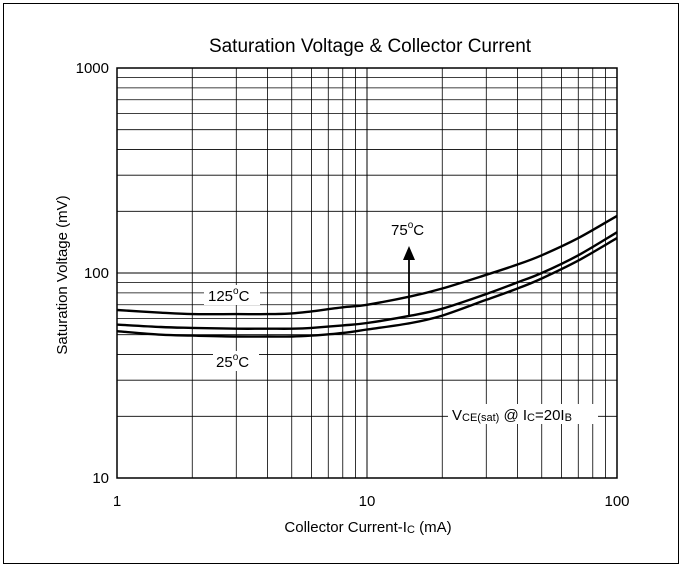 Image resolution: width=684 pixels, height=568 pixels. What do you see at coordinates (409, 253) in the screenshot?
I see `arrow-75c-head` at bounding box center [409, 253].